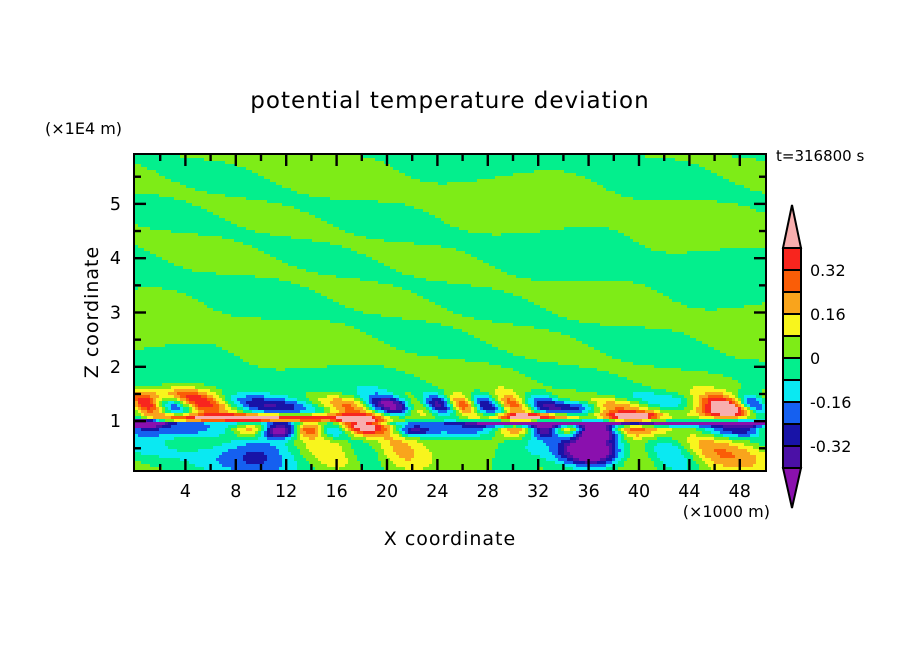  Describe the element at coordinates (820, 156) in the screenshot. I see `time-label: t=316800 s` at that location.